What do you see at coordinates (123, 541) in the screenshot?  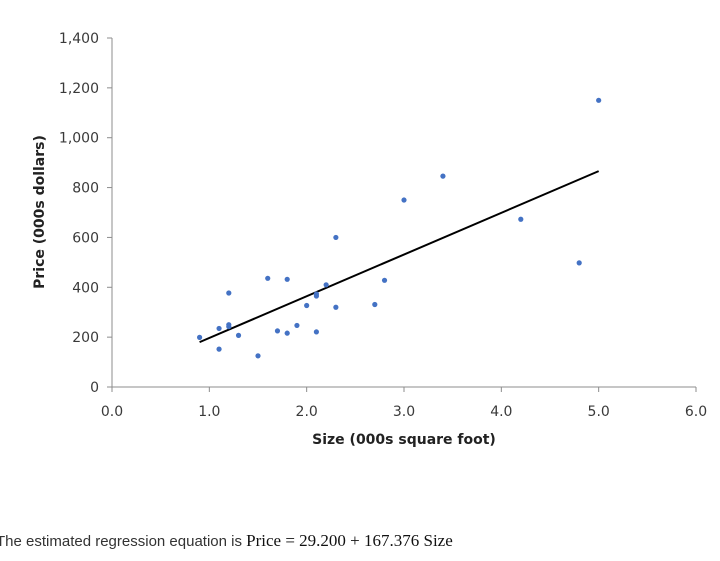 I see `caption-text: The estimated regression equation is` at bounding box center [123, 541].